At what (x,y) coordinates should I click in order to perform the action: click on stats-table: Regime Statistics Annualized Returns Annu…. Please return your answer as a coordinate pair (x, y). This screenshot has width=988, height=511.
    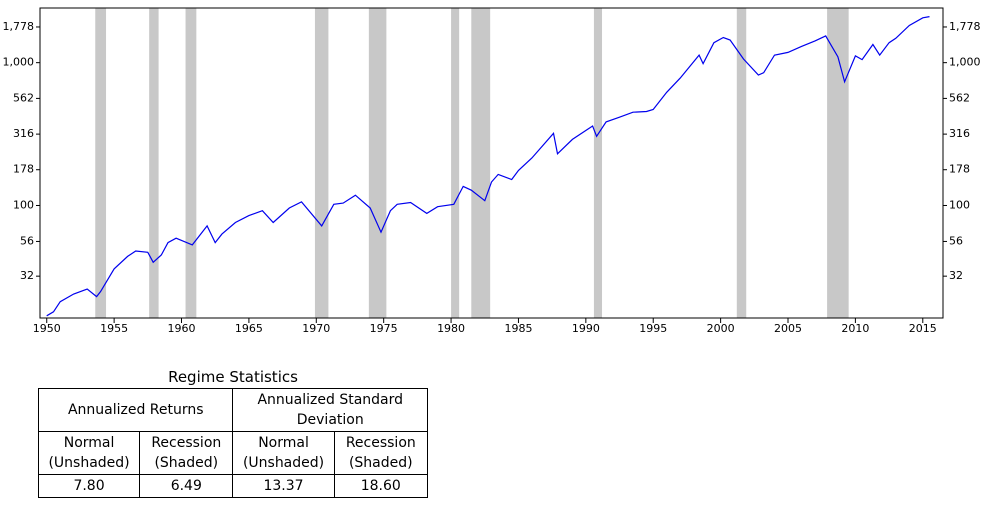
    Looking at the image, I should click on (233, 432).